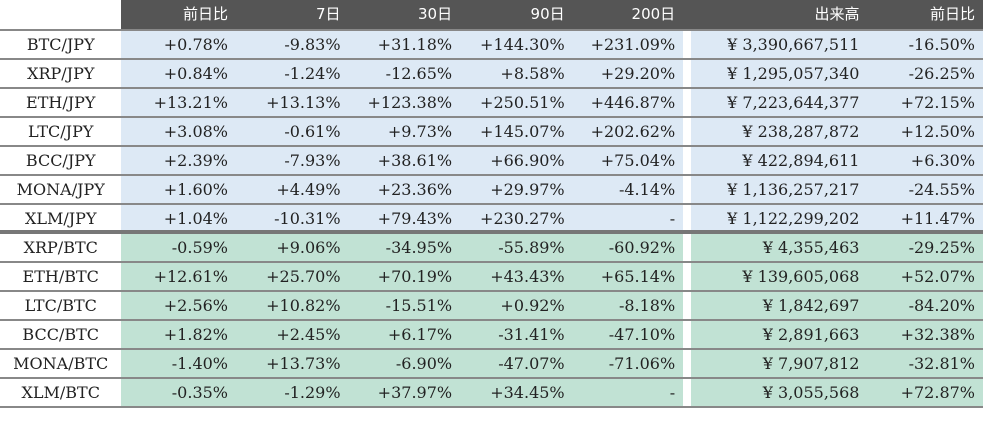  What do you see at coordinates (928, 305) in the screenshot?
I see `volume-change-cell: -84.20%` at bounding box center [928, 305].